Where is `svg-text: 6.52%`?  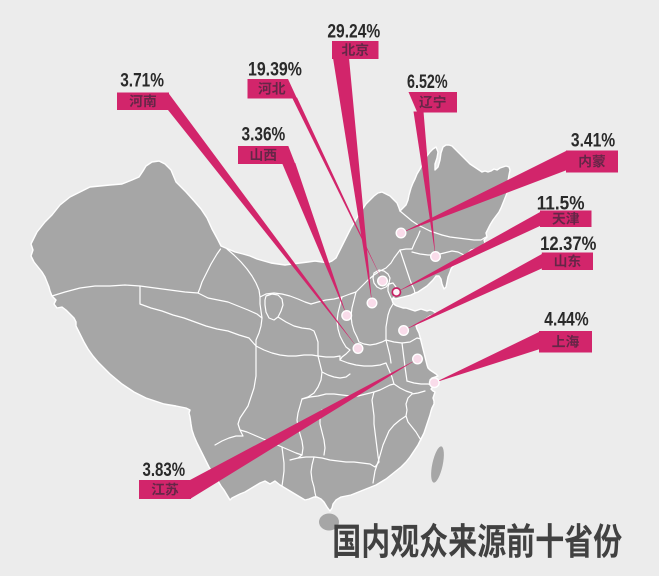 svg-text: 6.52% is located at coordinates (427, 82).